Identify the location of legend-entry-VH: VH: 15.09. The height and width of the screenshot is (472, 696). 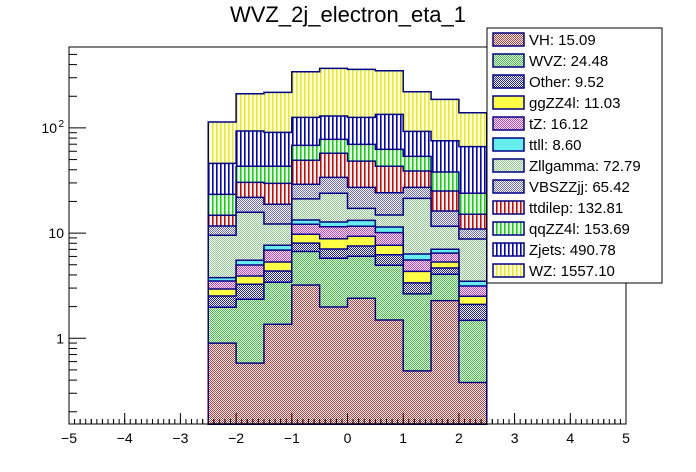
(544, 40).